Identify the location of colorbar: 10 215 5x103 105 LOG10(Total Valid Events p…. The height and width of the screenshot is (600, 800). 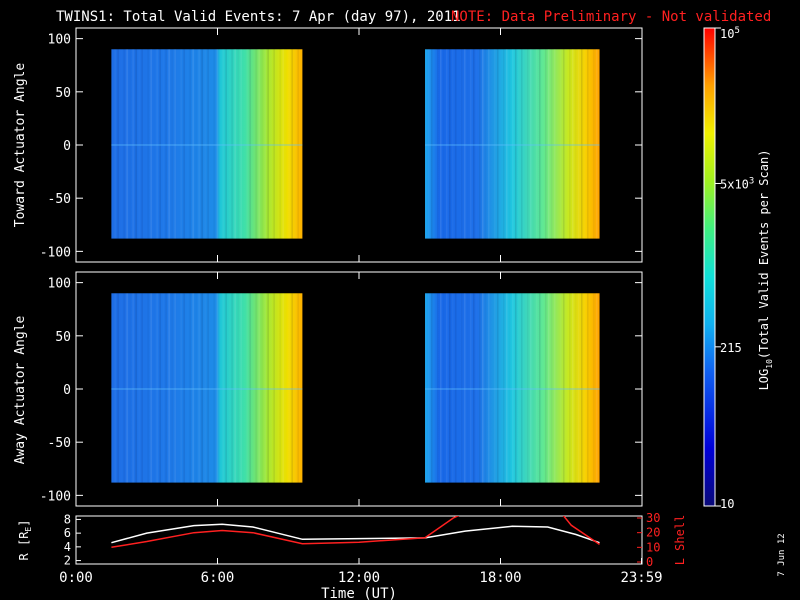
(738, 268).